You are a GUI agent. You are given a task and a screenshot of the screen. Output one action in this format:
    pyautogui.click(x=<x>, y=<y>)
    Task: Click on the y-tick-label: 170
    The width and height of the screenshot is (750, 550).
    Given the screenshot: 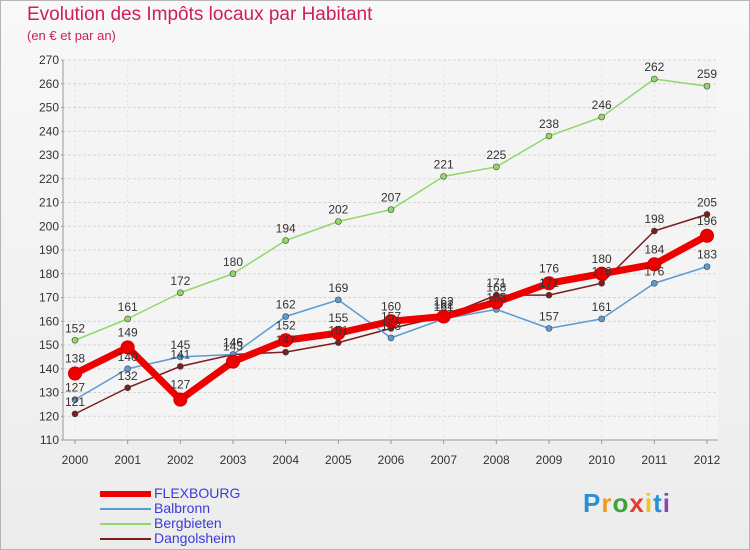 What is the action you would take?
    pyautogui.click(x=49, y=298)
    